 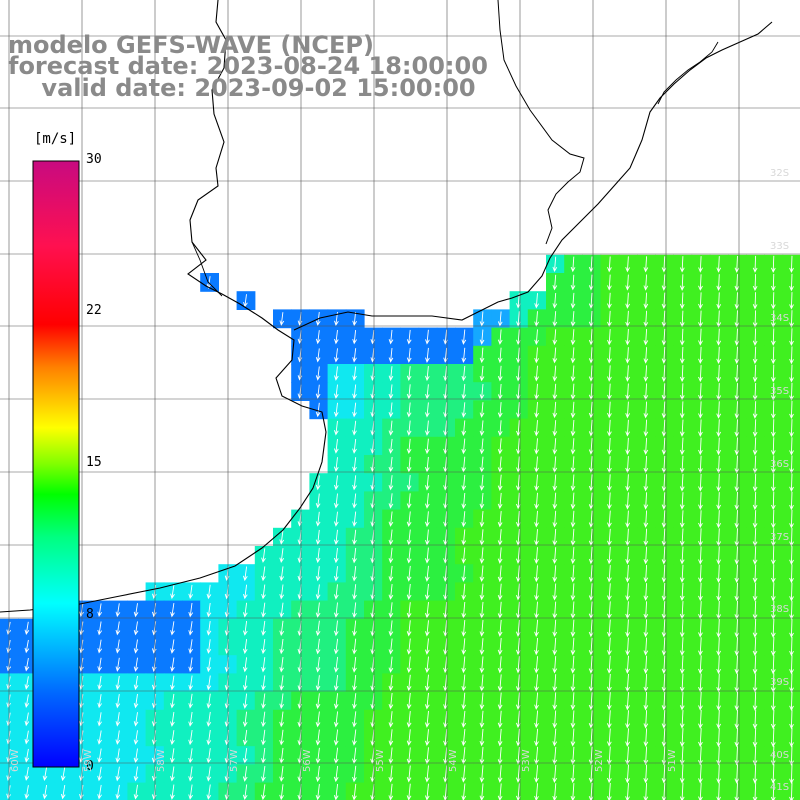 What do you see at coordinates (541, 122) in the screenshot?
I see `uruguay-river-border` at bounding box center [541, 122].